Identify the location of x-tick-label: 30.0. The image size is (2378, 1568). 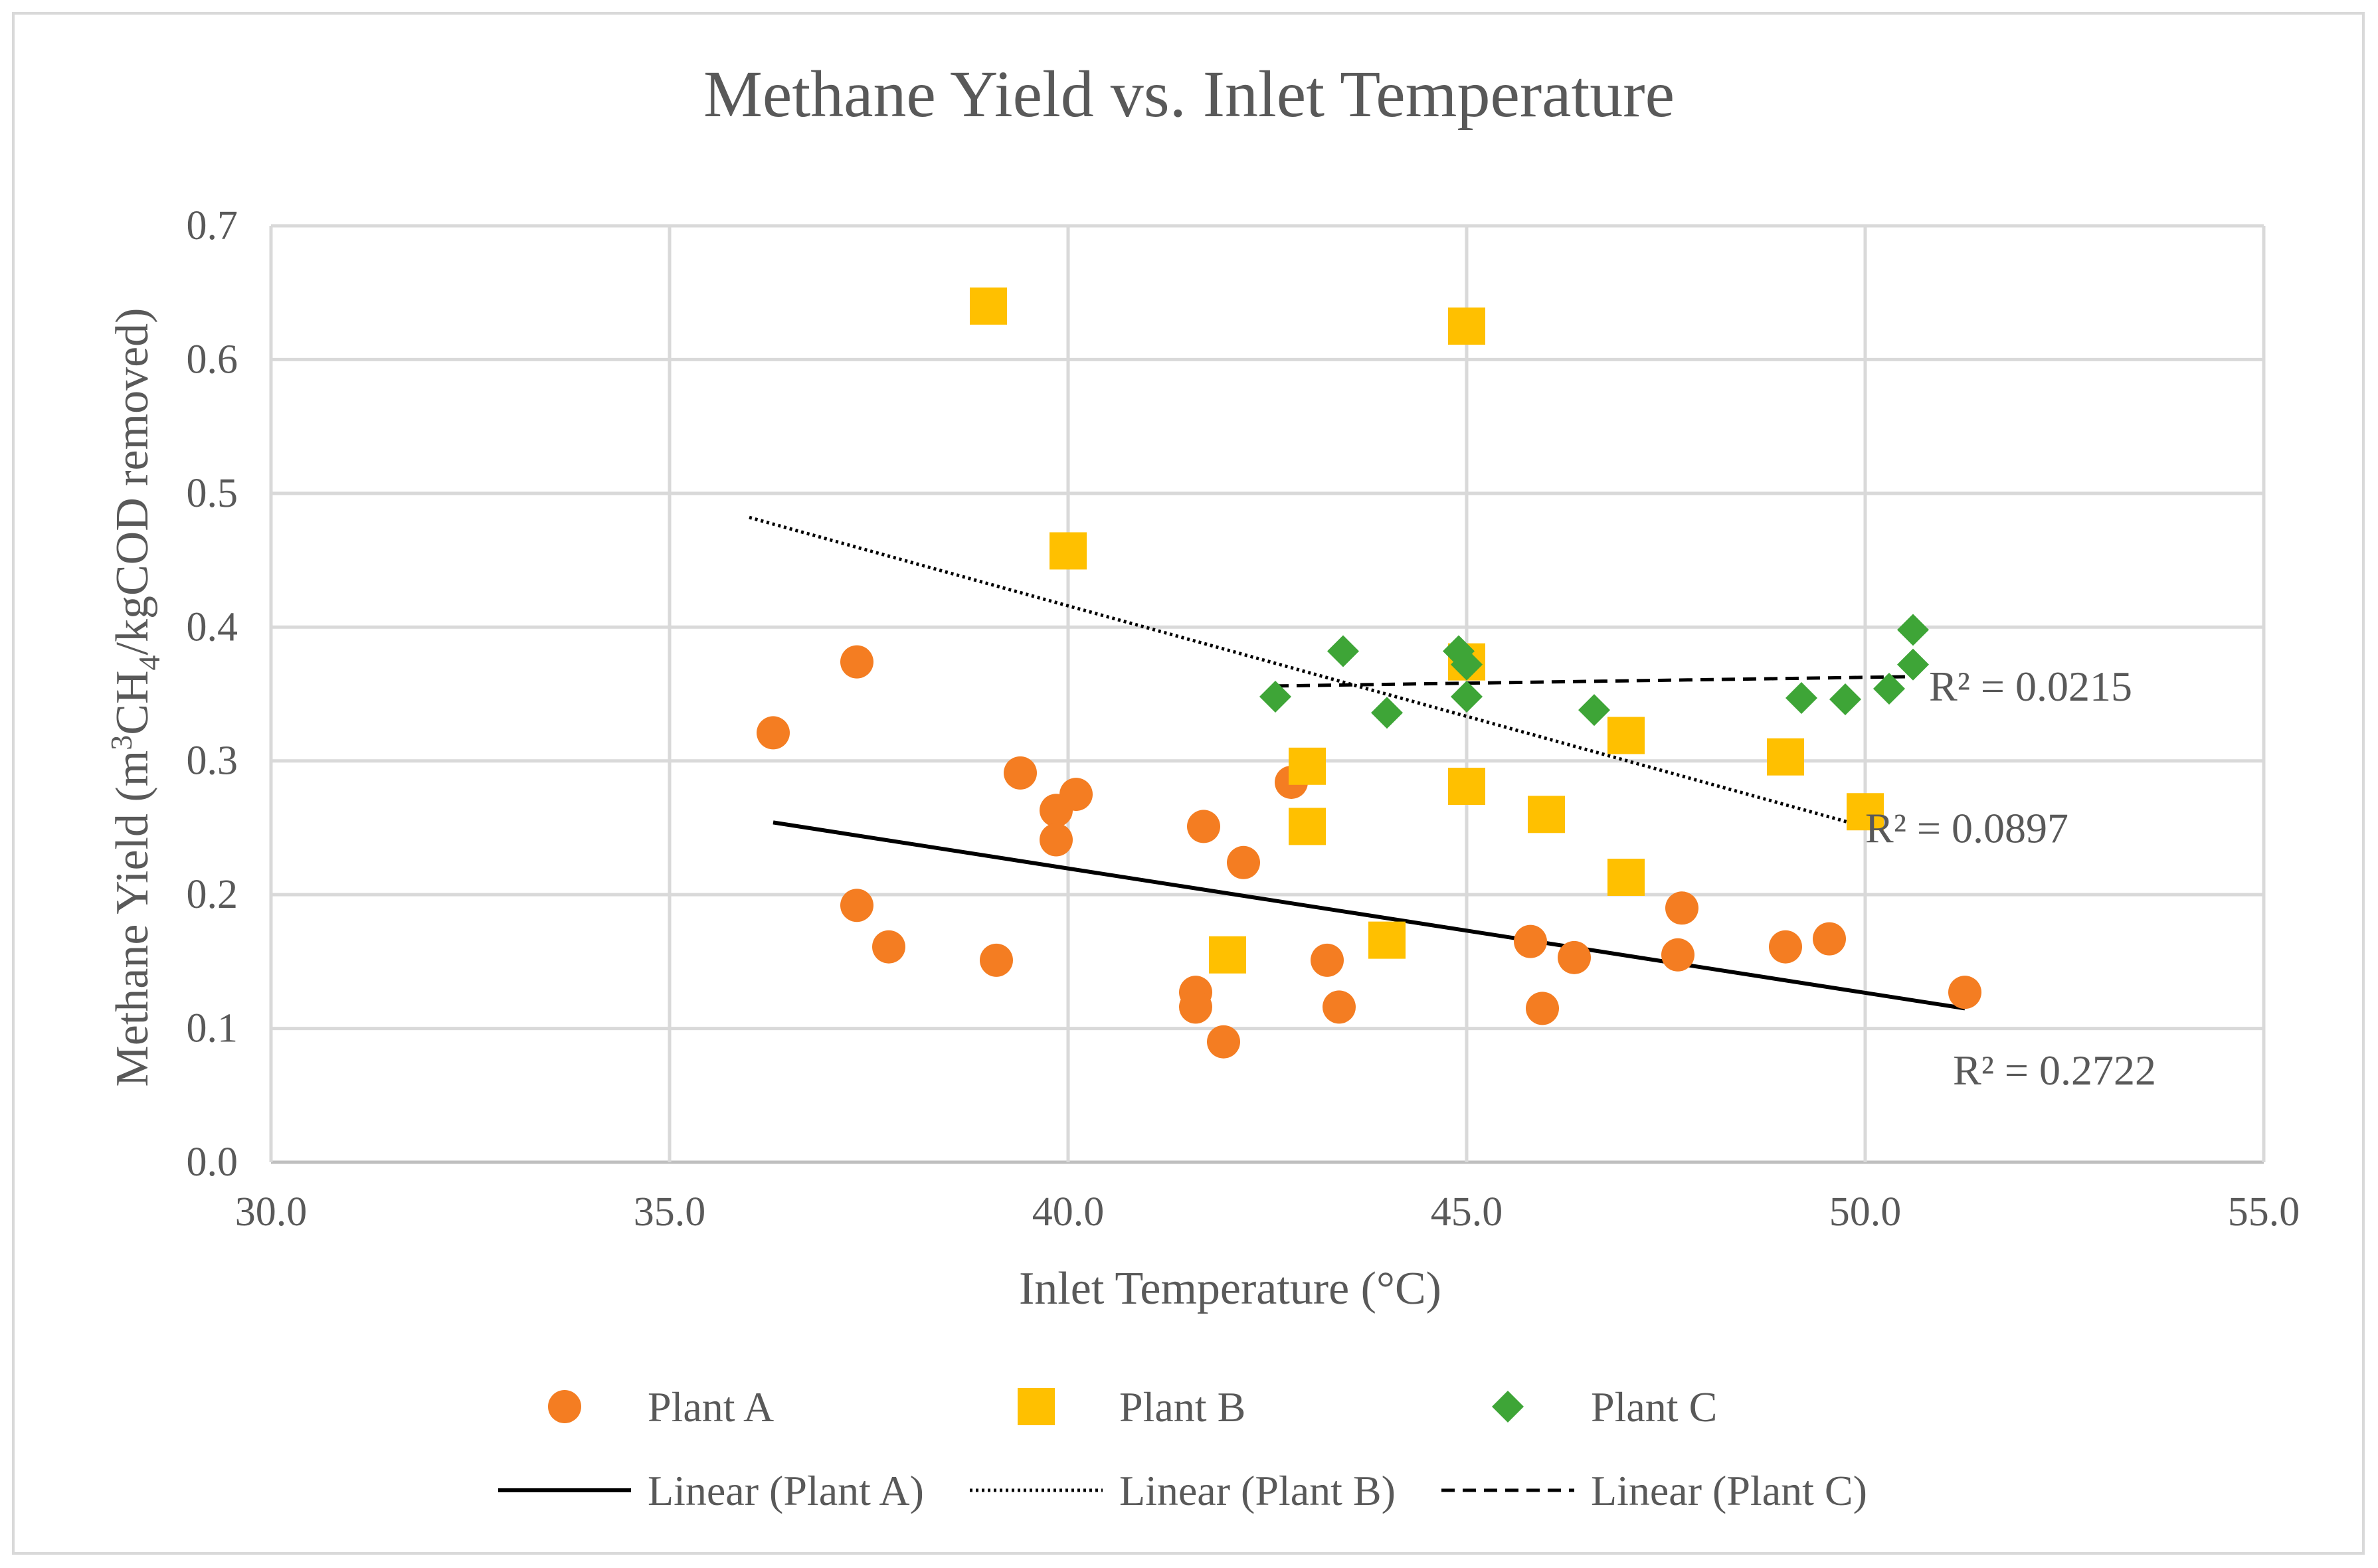
(271, 1212).